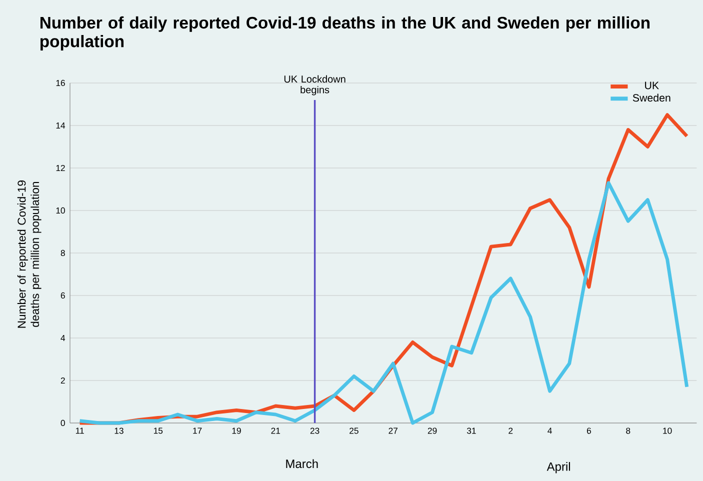 The image size is (703, 481). What do you see at coordinates (29, 254) in the screenshot?
I see `y-axis-title: Number of reported Covid-19 deaths per million population` at bounding box center [29, 254].